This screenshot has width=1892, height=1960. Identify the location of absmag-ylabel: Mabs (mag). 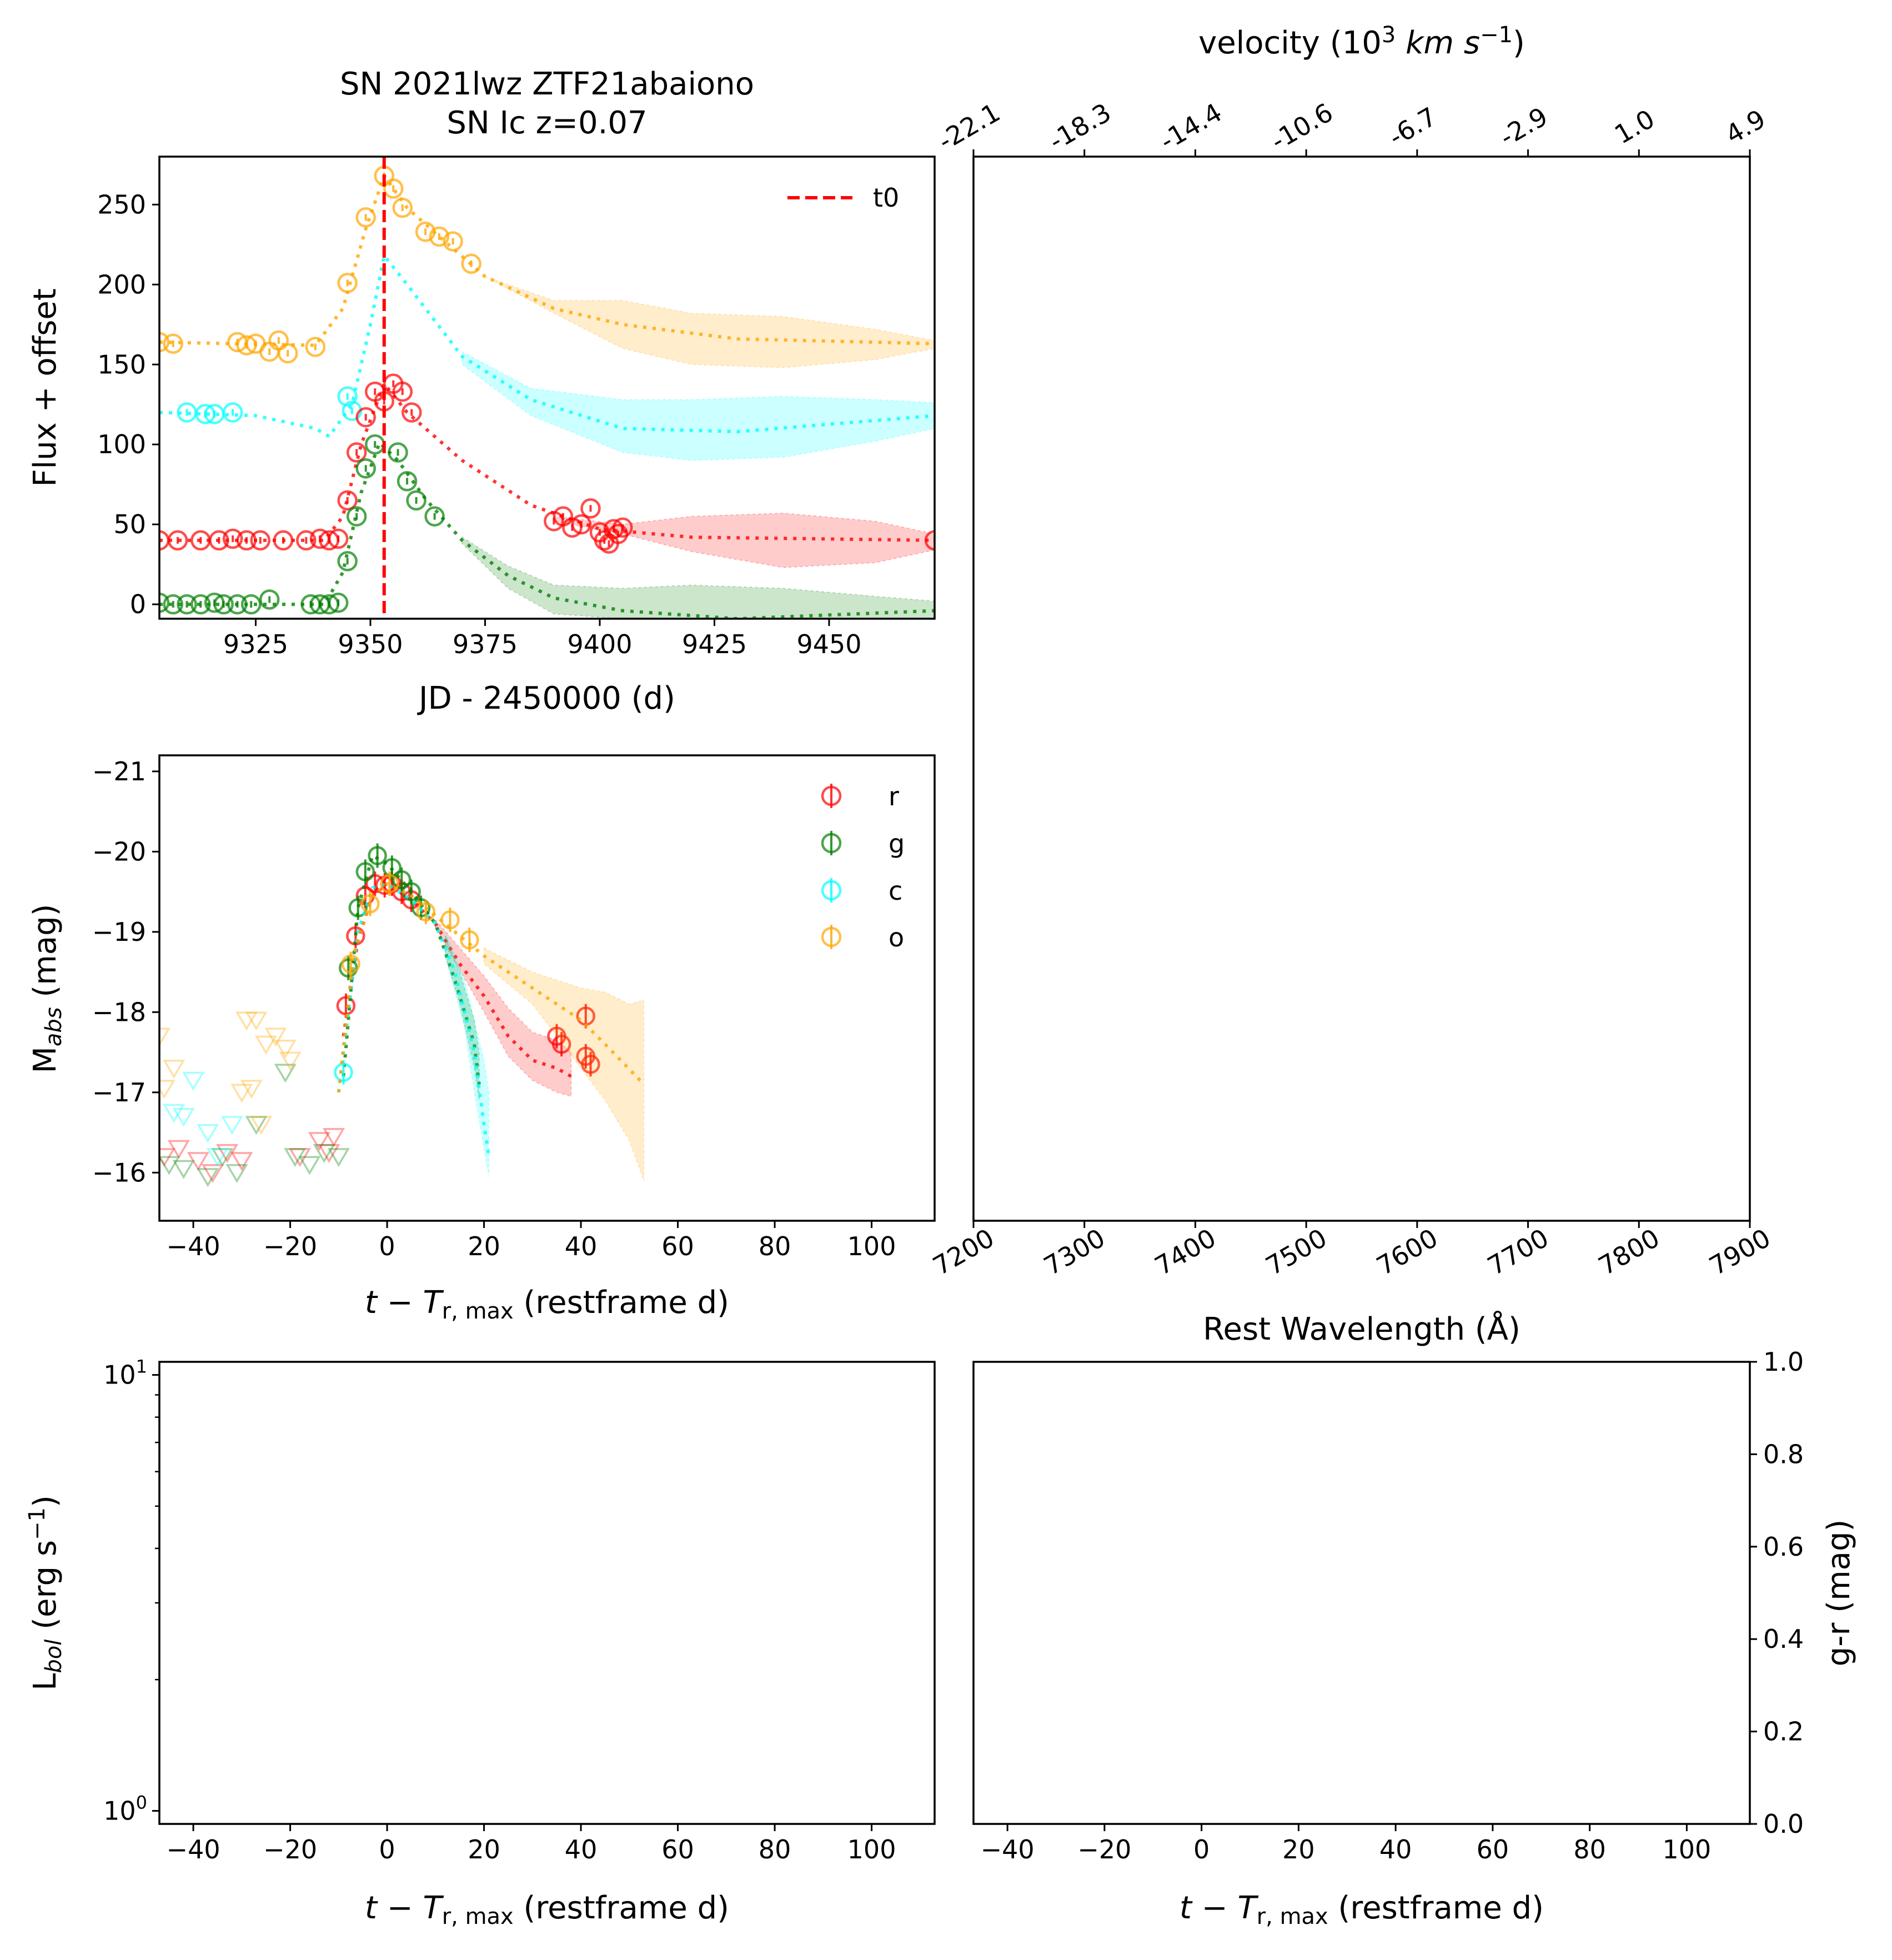
(47, 989).